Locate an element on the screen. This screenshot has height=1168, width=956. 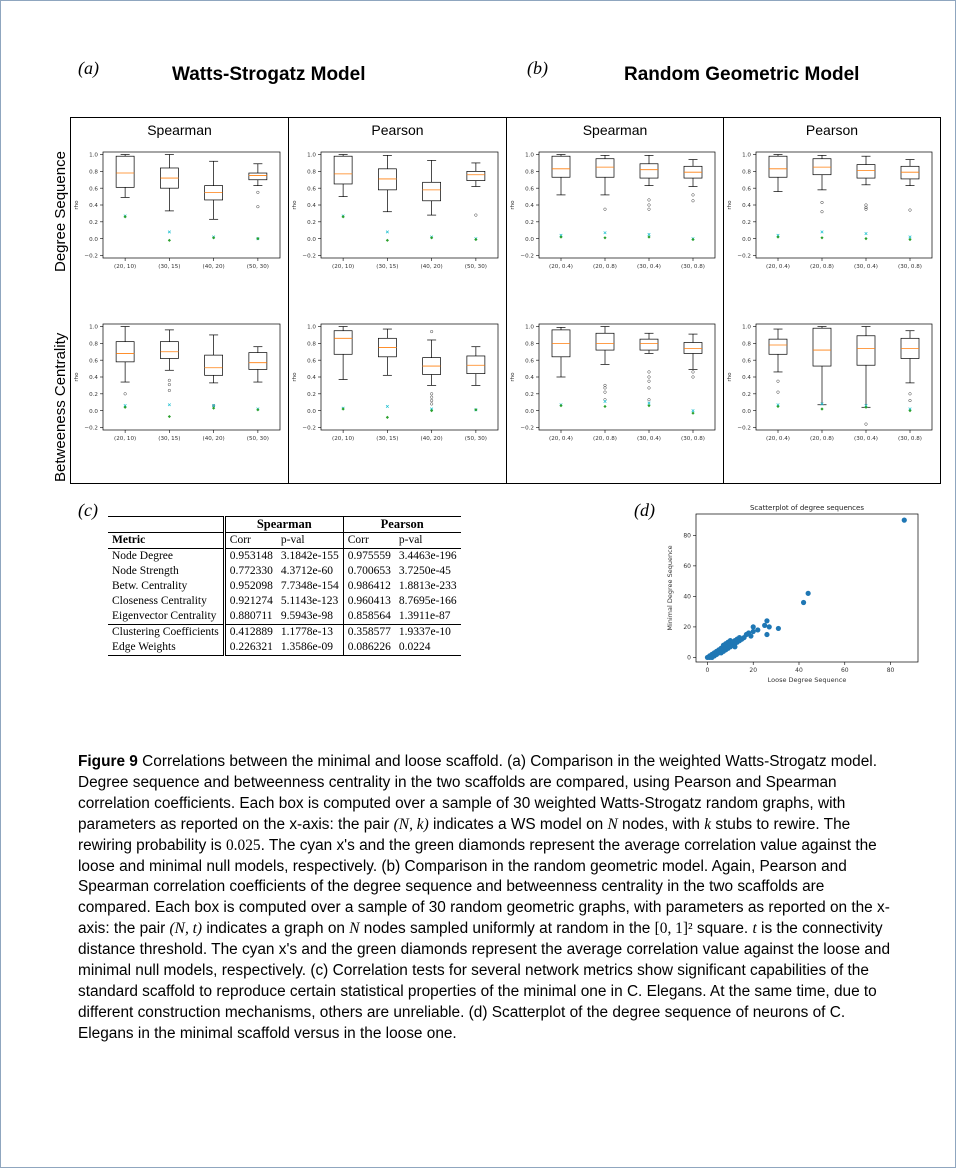
x-tick-label: 60 is located at coordinates (845, 670).